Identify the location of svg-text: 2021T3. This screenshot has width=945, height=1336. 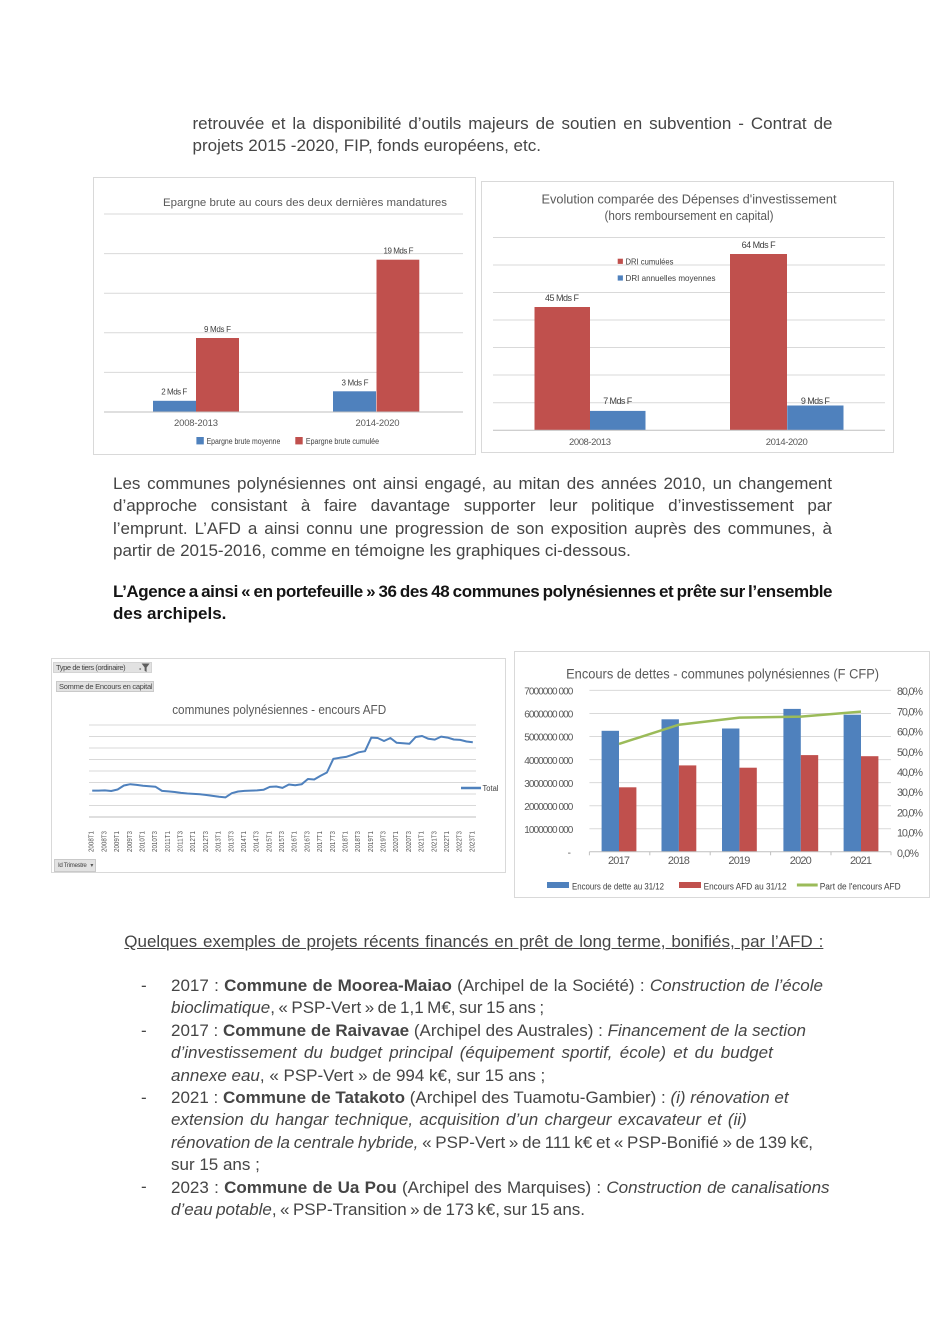
(433, 841).